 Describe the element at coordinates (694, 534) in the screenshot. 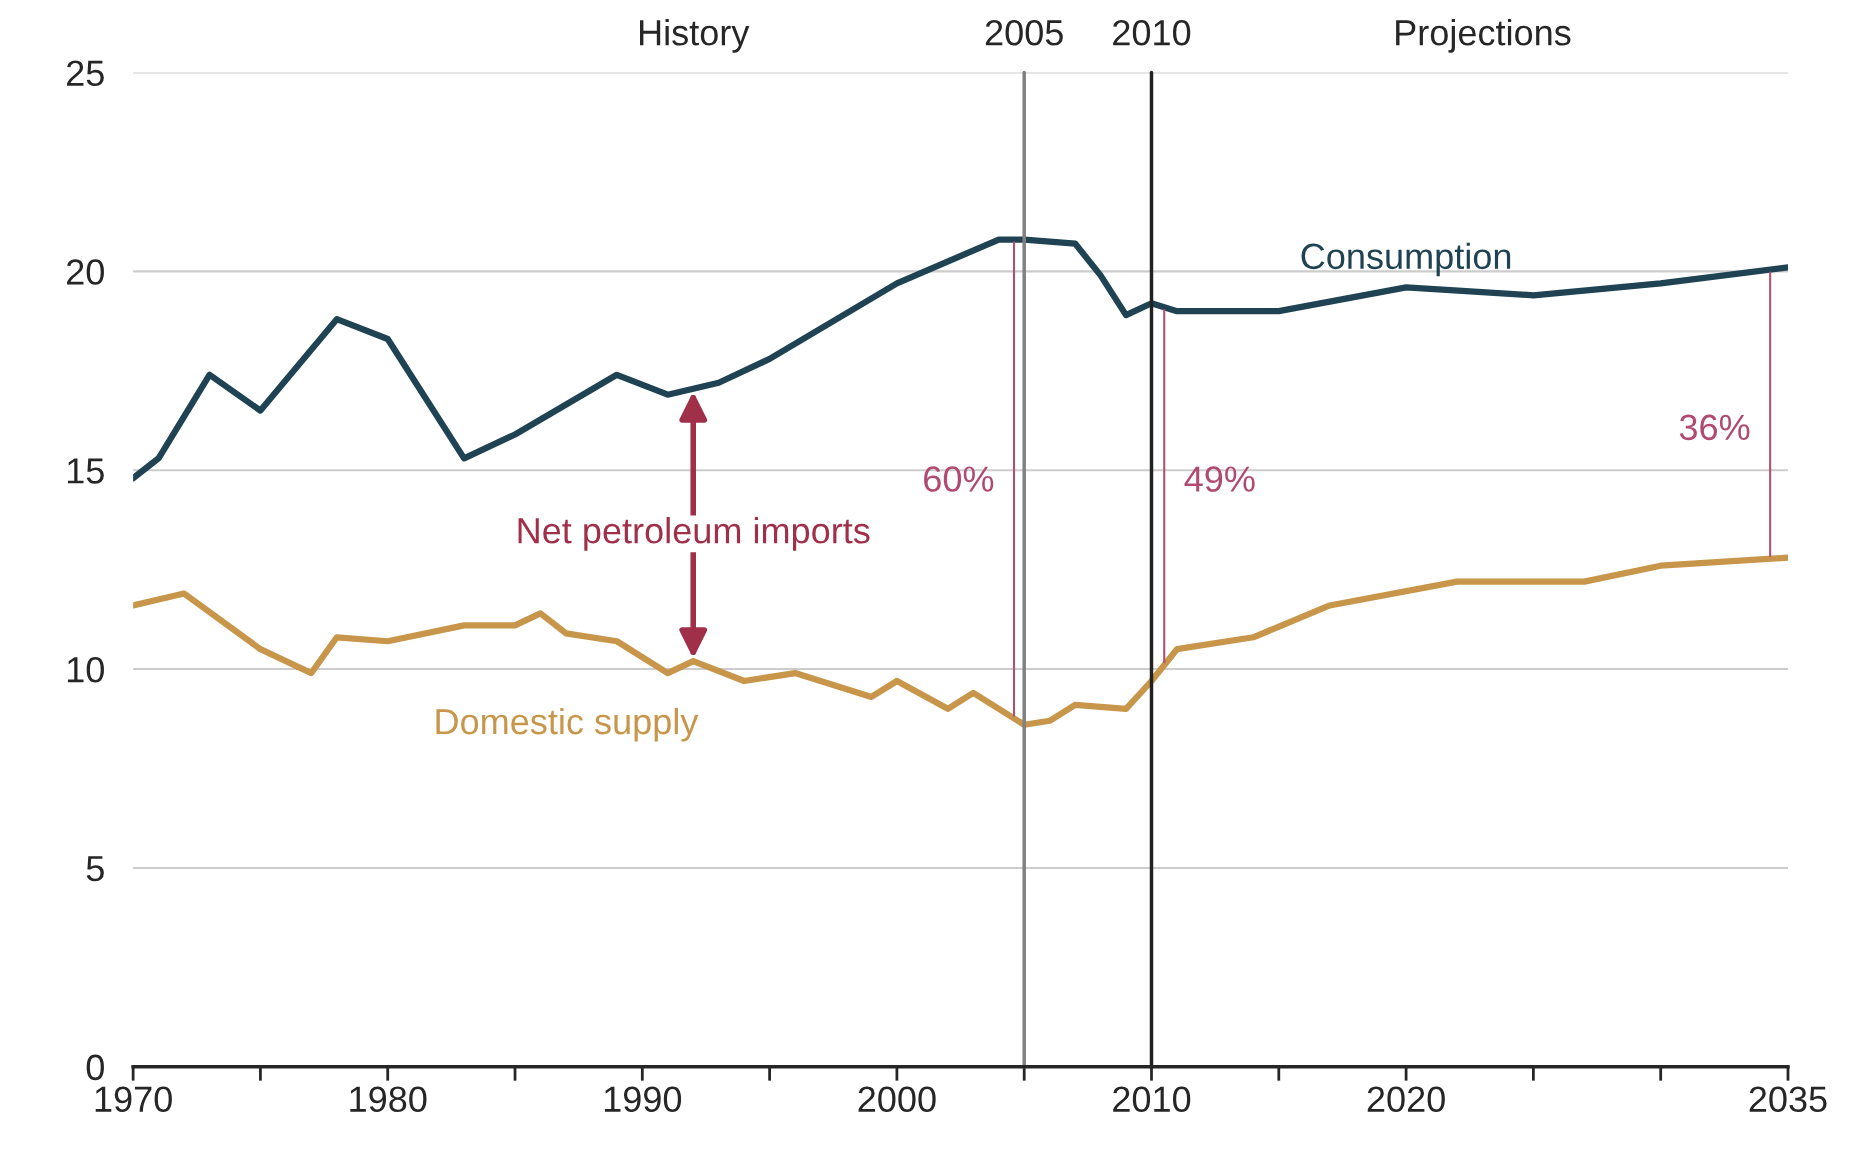

I see `annotation: Net petroleum imports` at that location.